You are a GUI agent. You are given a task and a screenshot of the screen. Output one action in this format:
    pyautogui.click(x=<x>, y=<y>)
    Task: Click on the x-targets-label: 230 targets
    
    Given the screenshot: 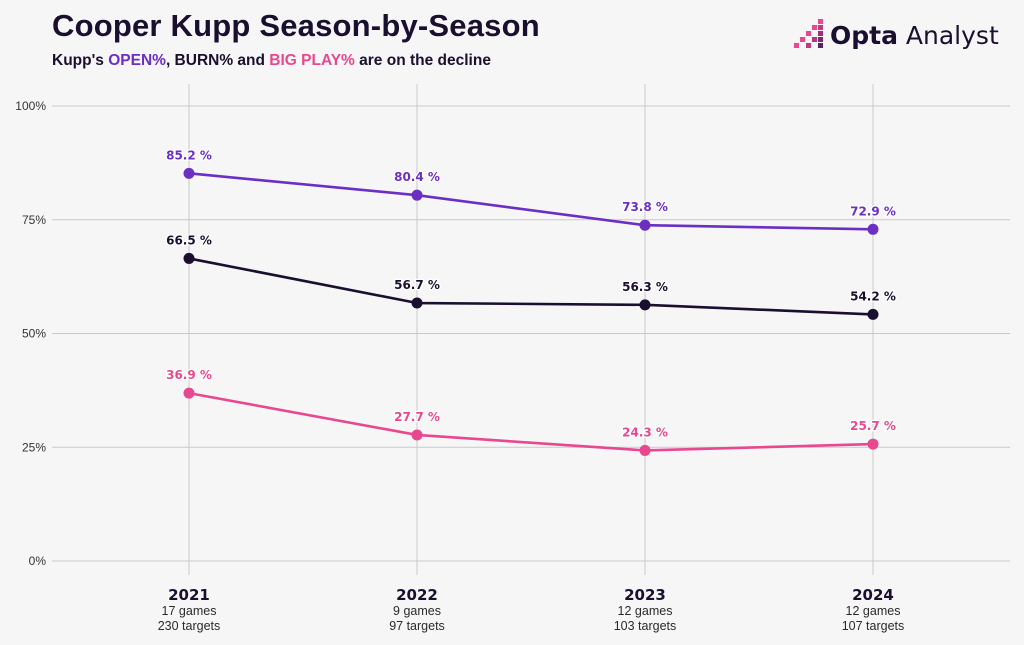 What is the action you would take?
    pyautogui.click(x=189, y=626)
    